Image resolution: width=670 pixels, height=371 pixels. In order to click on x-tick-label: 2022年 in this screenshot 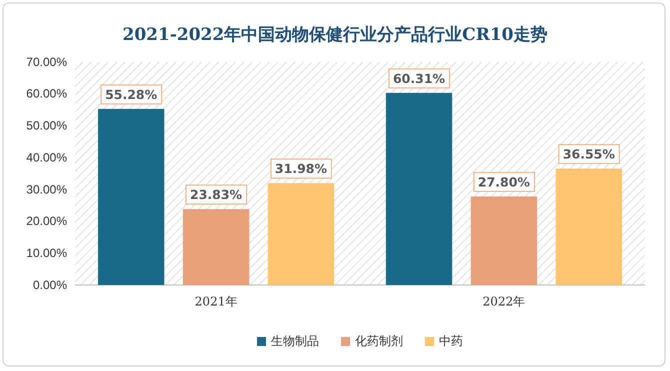, I will do `click(504, 301)`.